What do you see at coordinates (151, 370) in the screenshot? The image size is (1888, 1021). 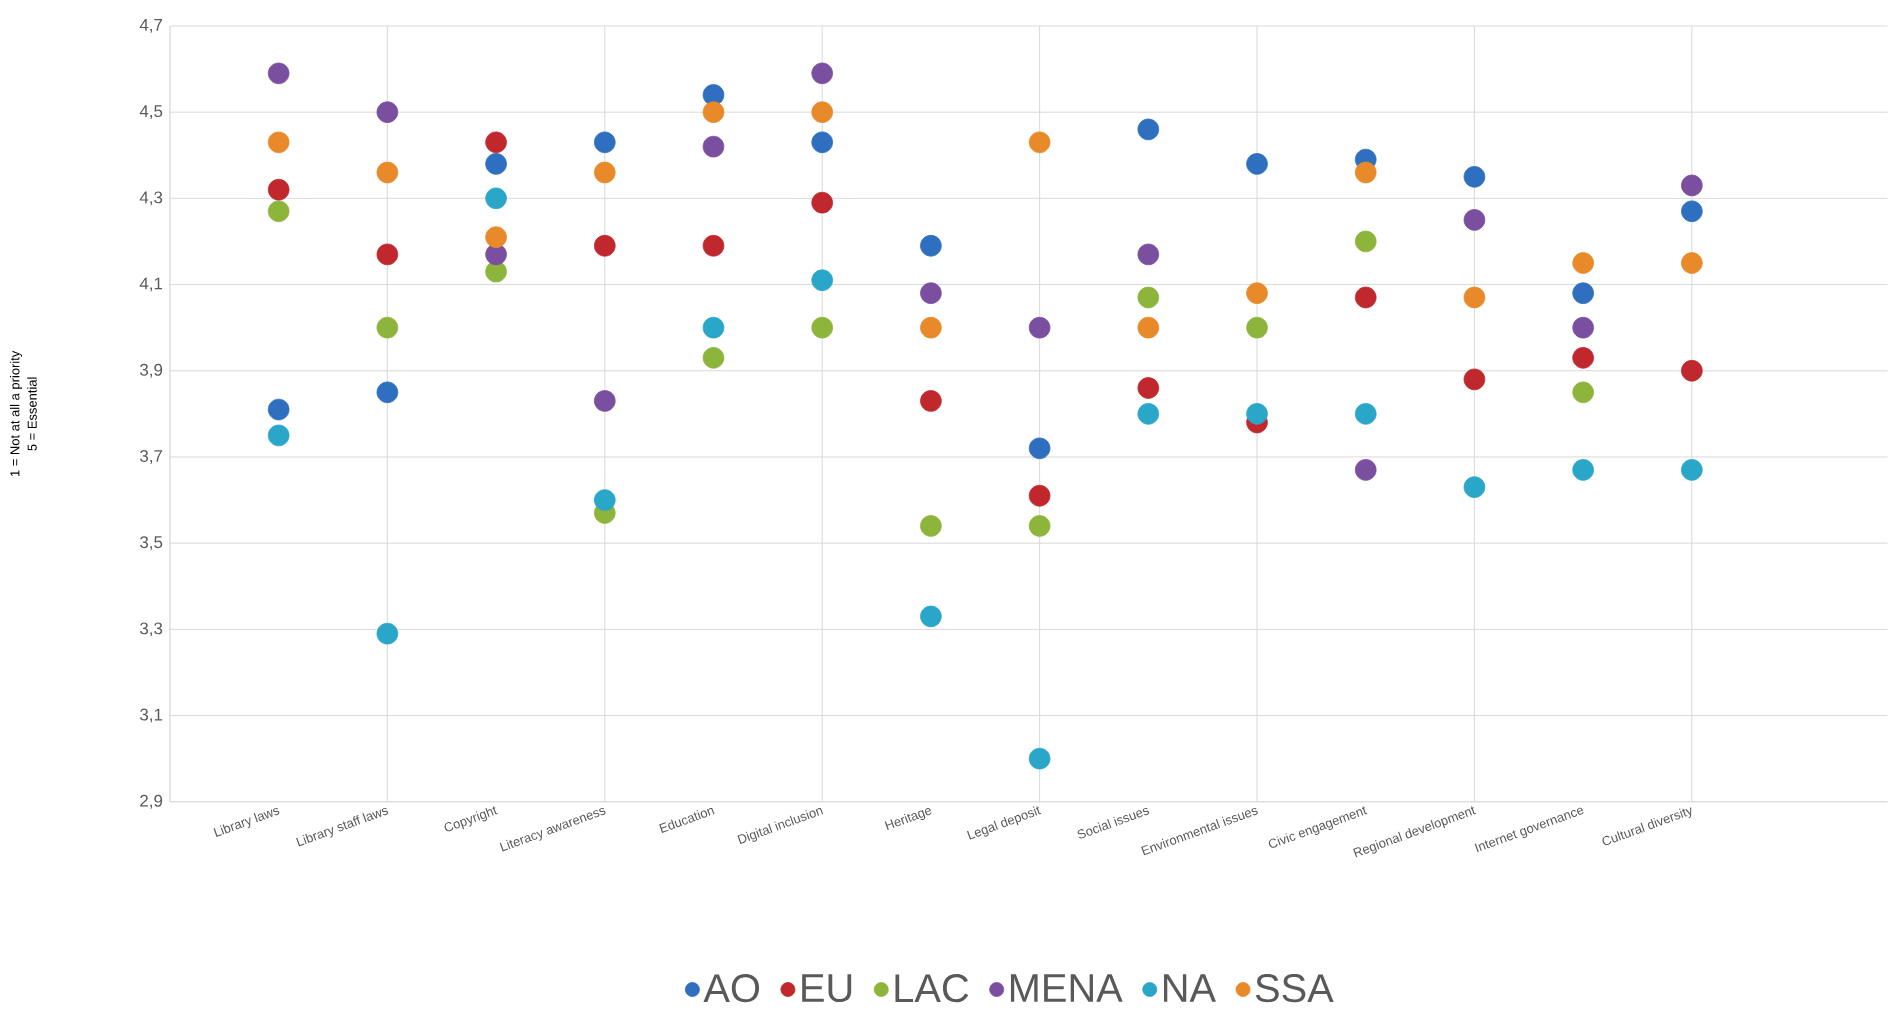 I see `y-tick-label: 3,9` at bounding box center [151, 370].